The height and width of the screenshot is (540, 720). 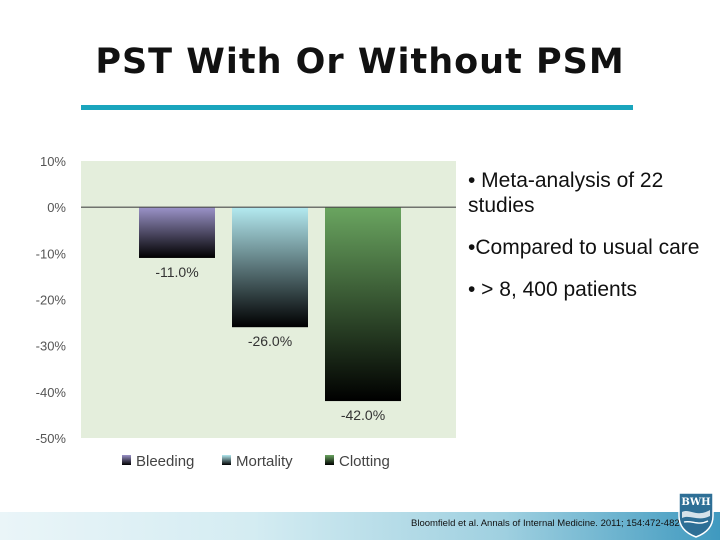 I want to click on data-labels: -11.0% -26.0% -42.0%, so click(x=270, y=343).